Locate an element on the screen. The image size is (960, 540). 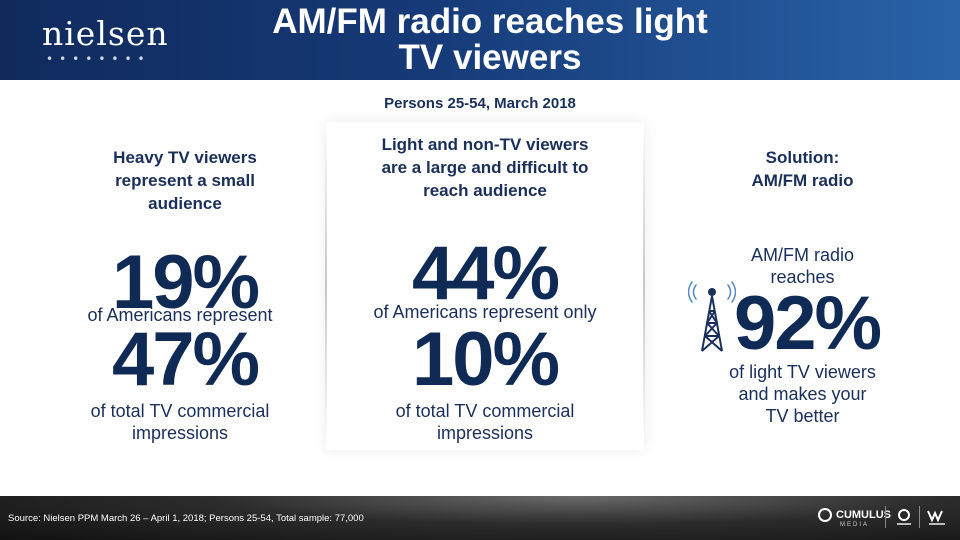
right-stat-text-line: and makes your is located at coordinates (802, 394).